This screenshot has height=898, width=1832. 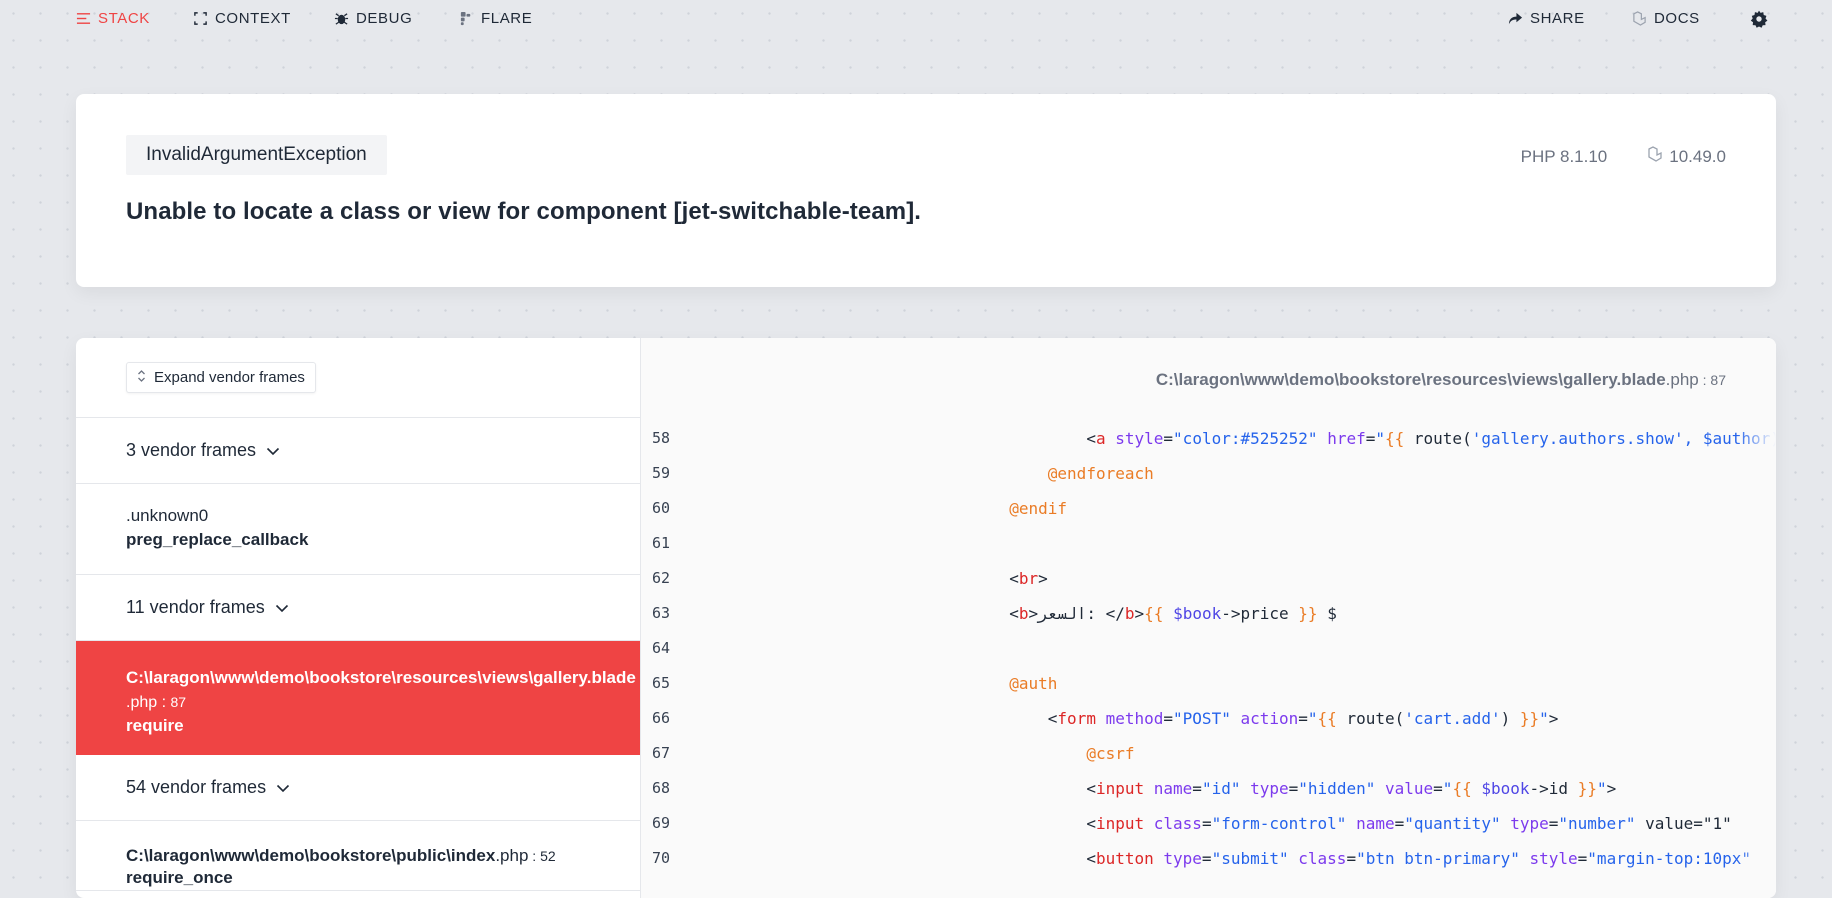 I want to click on line-number: 63, so click(x=661, y=613).